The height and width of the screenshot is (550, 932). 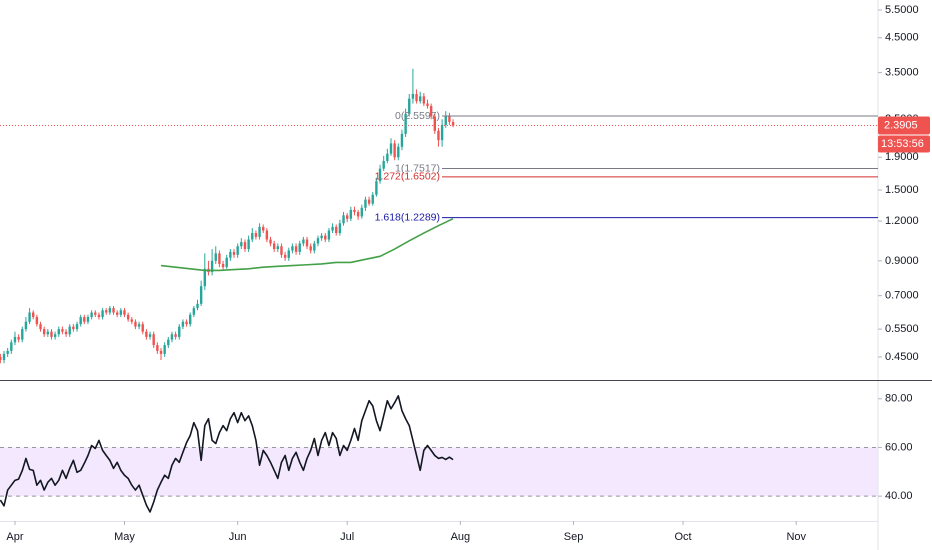 What do you see at coordinates (902, 261) in the screenshot?
I see `y-tick-label: 0.9000` at bounding box center [902, 261].